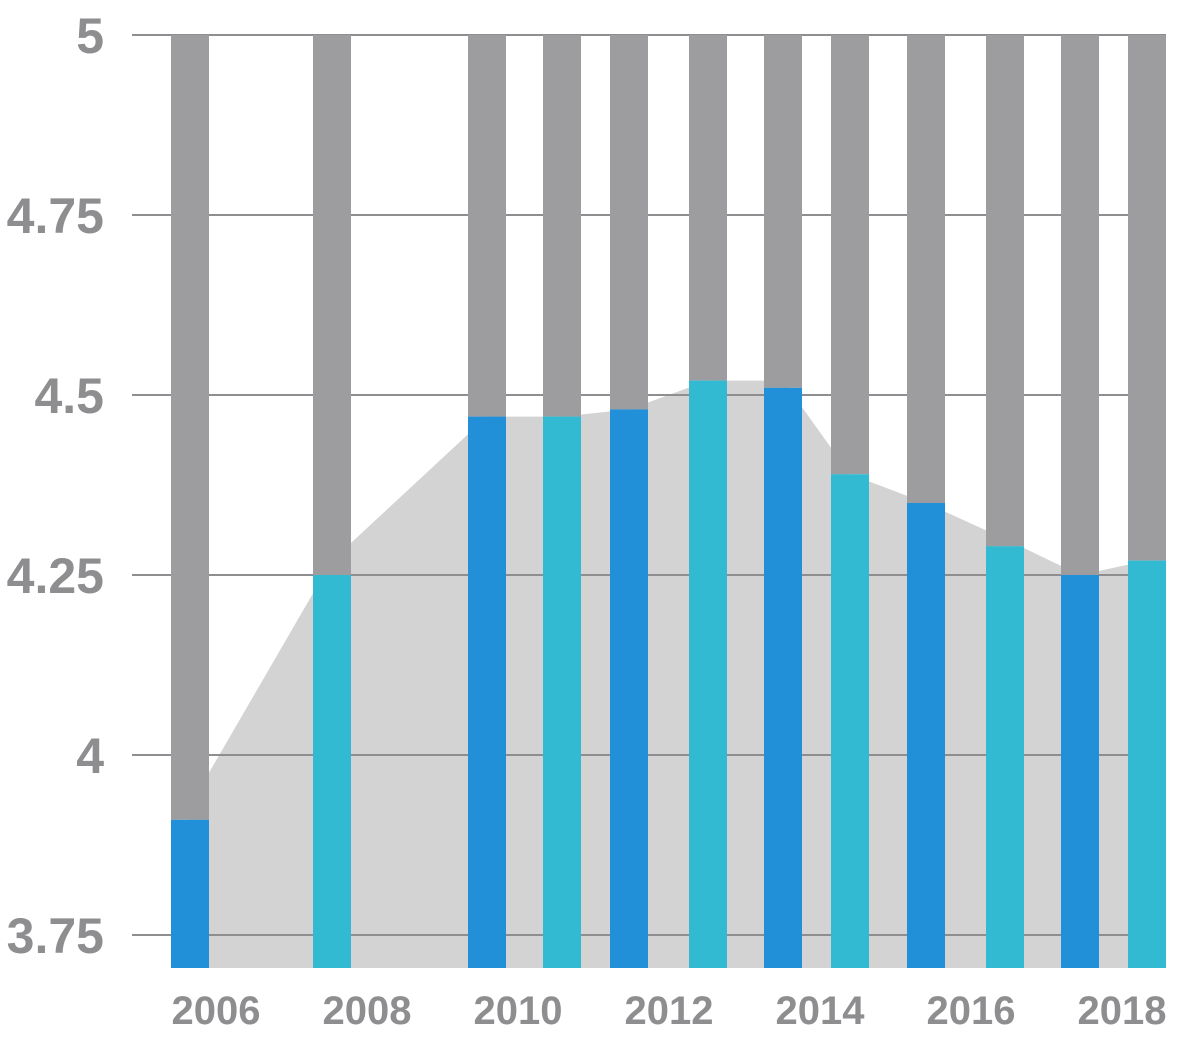 This screenshot has height=1037, width=1181. Describe the element at coordinates (55, 216) in the screenshot. I see `y-tick-label: 4.75` at that location.